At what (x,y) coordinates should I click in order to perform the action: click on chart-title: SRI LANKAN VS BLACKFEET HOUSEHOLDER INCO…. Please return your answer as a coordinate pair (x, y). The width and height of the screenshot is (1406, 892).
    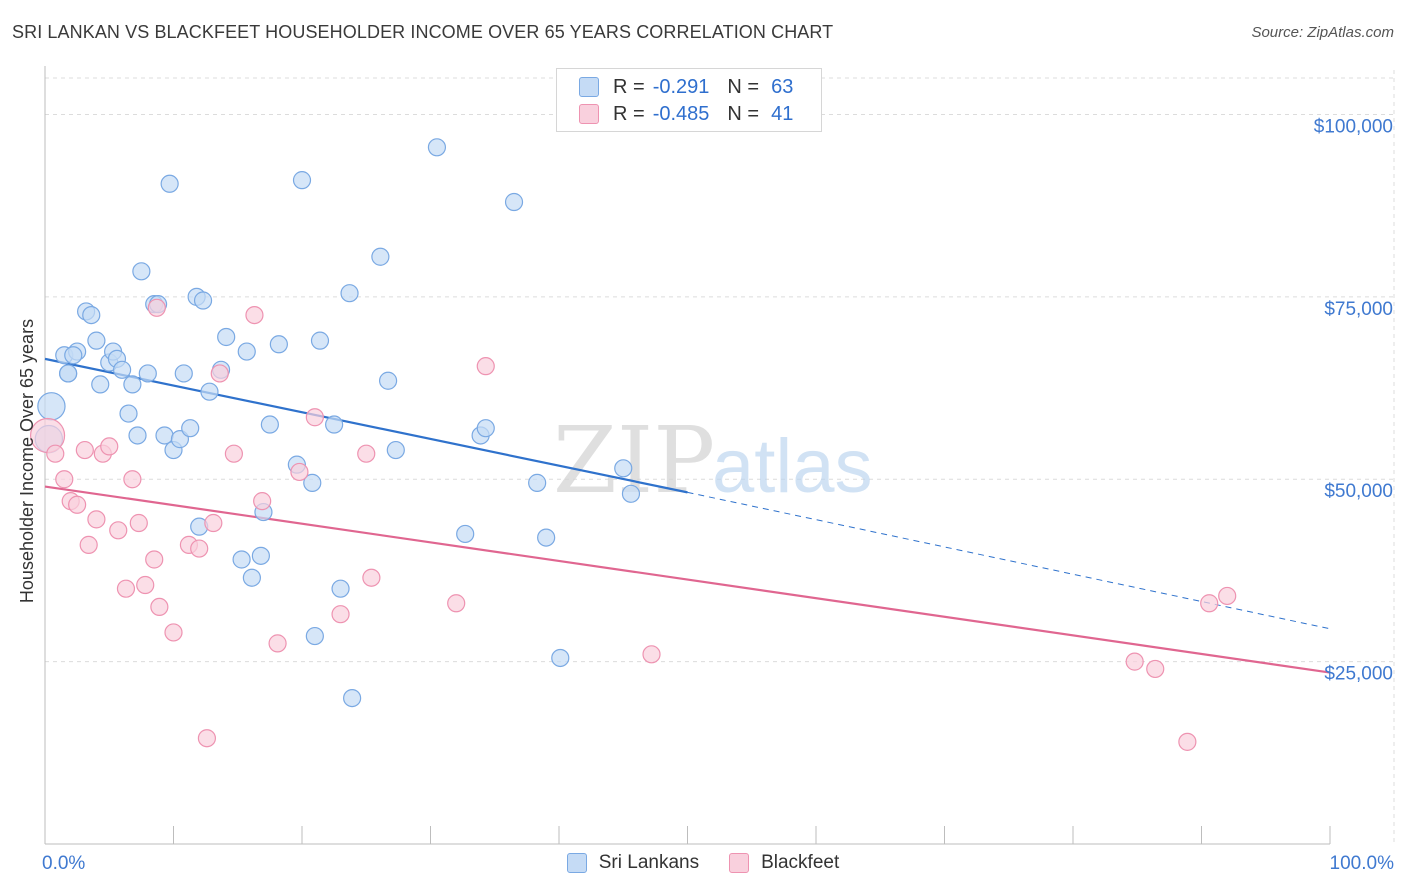
    Looking at the image, I should click on (423, 32).